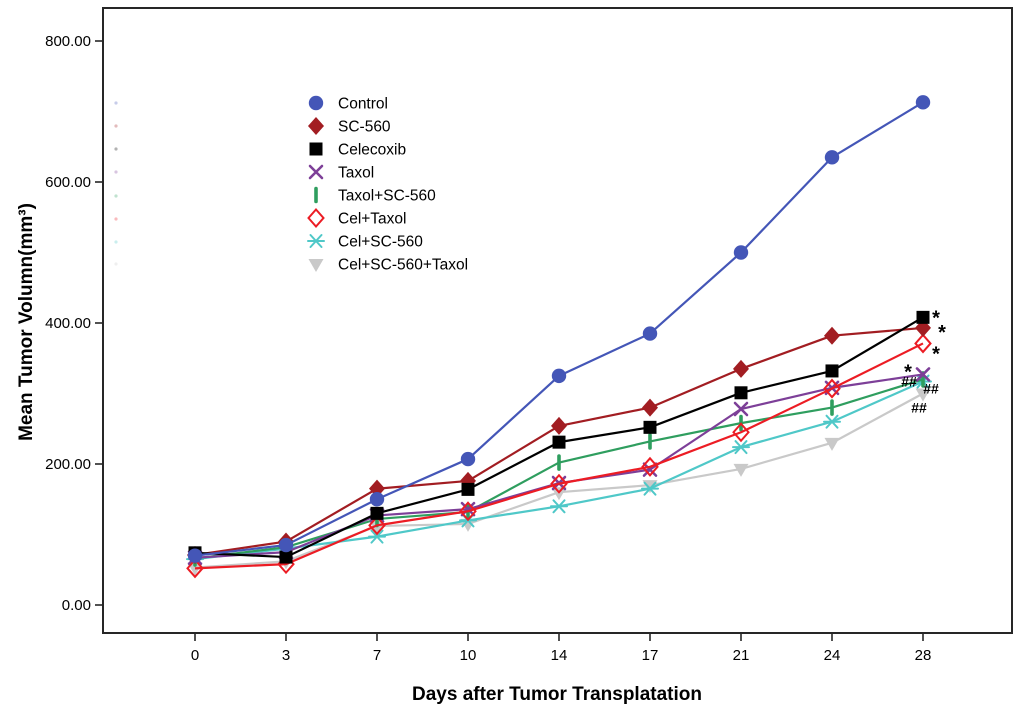  What do you see at coordinates (68, 41) in the screenshot?
I see `y-tick-label: 800.00` at bounding box center [68, 41].